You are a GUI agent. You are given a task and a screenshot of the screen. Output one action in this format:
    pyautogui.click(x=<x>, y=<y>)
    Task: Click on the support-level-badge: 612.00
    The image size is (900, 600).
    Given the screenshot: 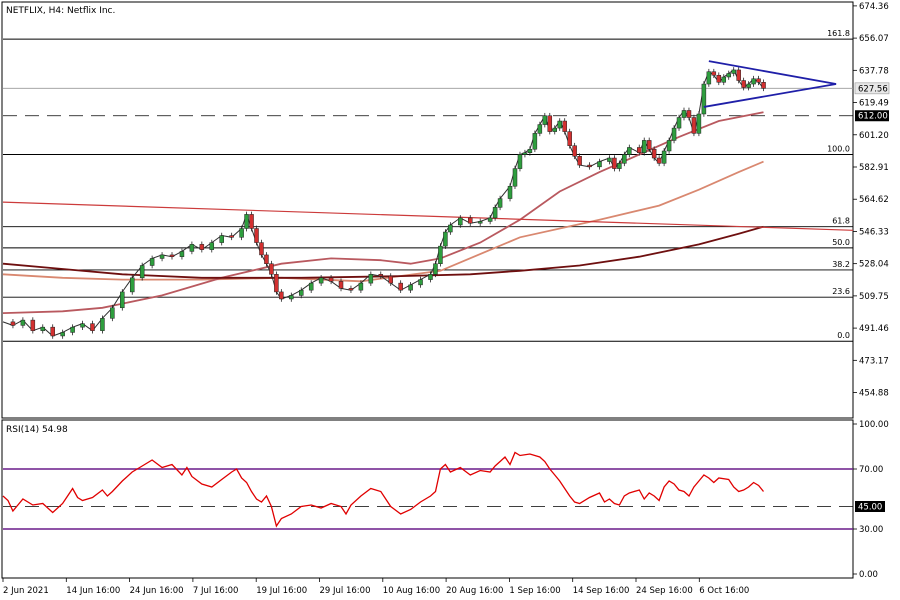 What is the action you would take?
    pyautogui.click(x=872, y=116)
    